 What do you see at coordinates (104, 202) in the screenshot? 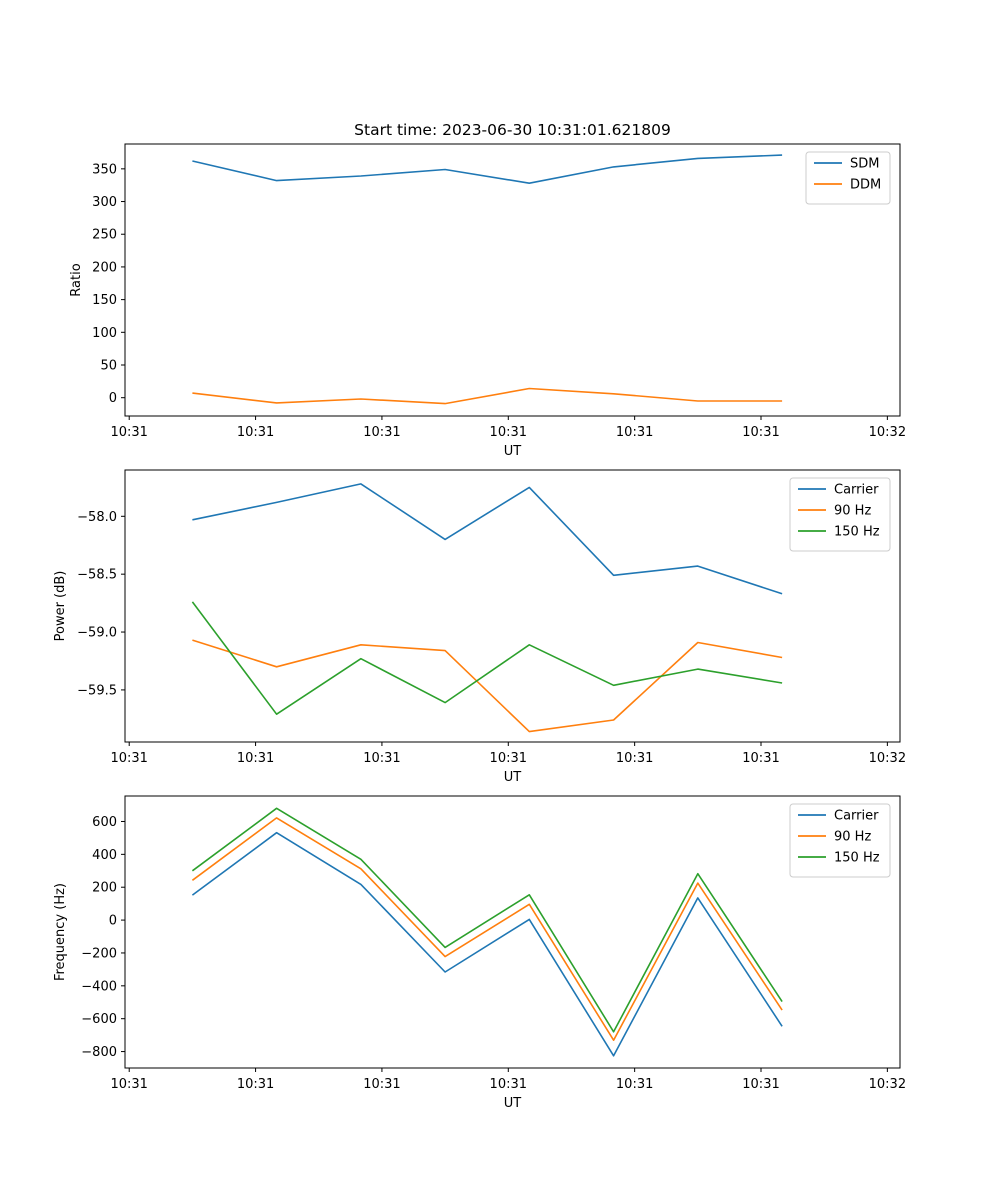
I see `y-tick-label: 300` at bounding box center [104, 202].